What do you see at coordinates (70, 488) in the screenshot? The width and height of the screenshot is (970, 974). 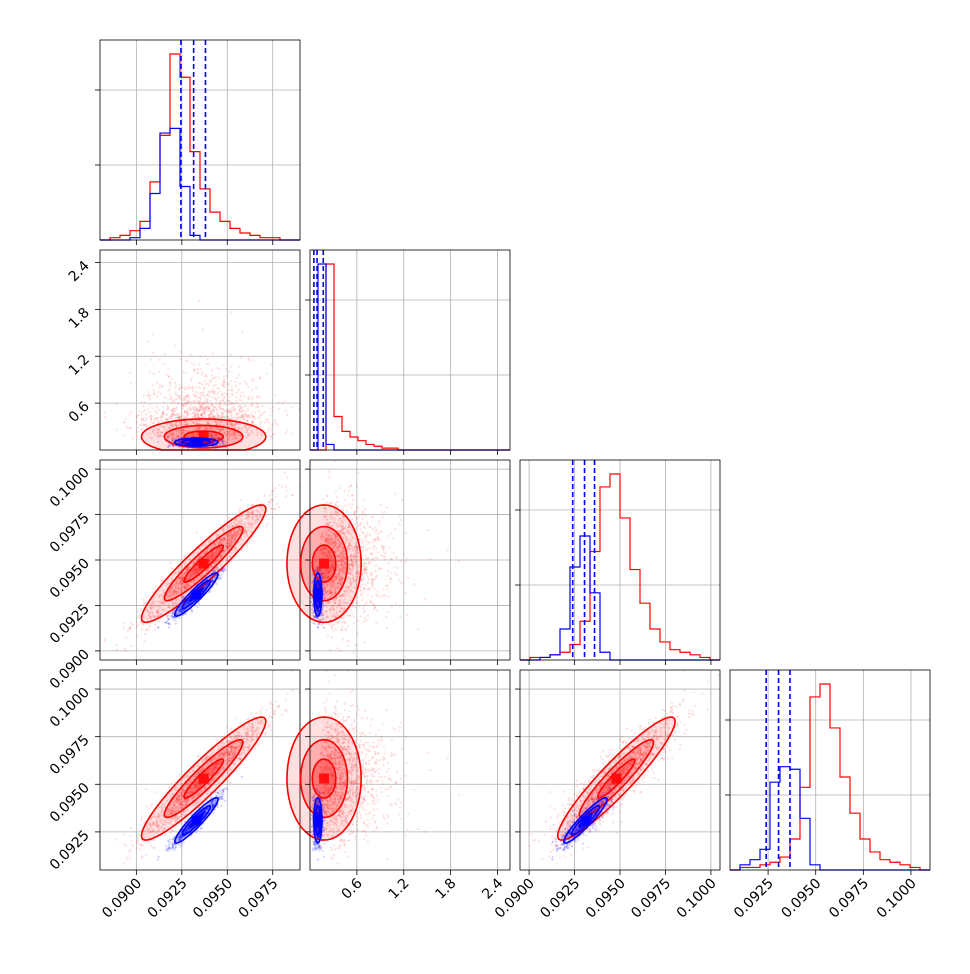 I see `y-tick-label: 0.1000` at bounding box center [70, 488].